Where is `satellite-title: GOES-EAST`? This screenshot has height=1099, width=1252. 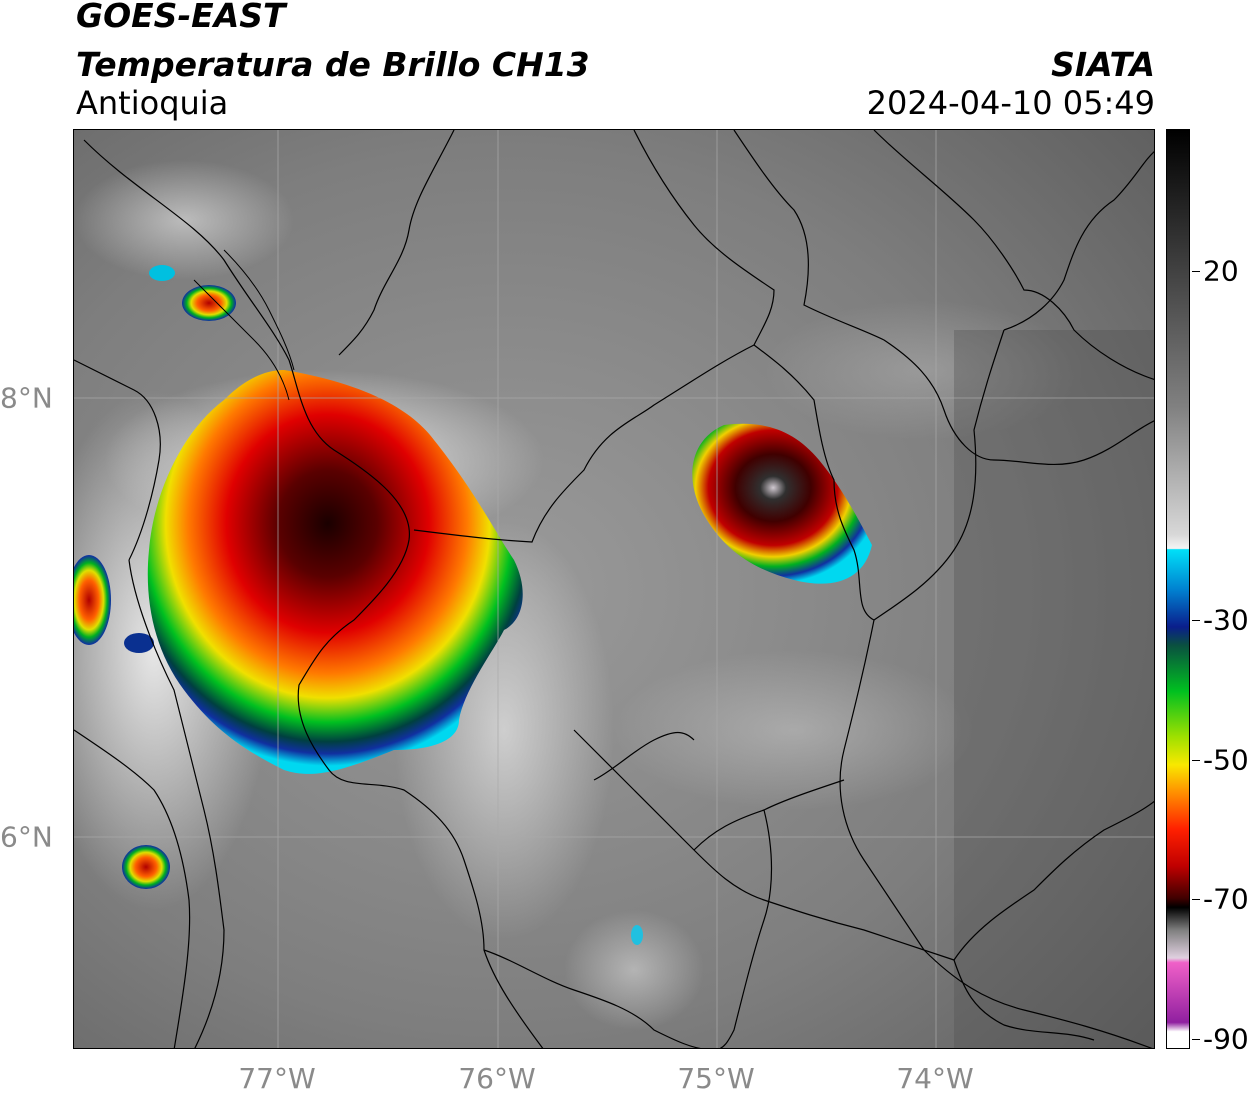 satellite-title: GOES-EAST is located at coordinates (181, 17).